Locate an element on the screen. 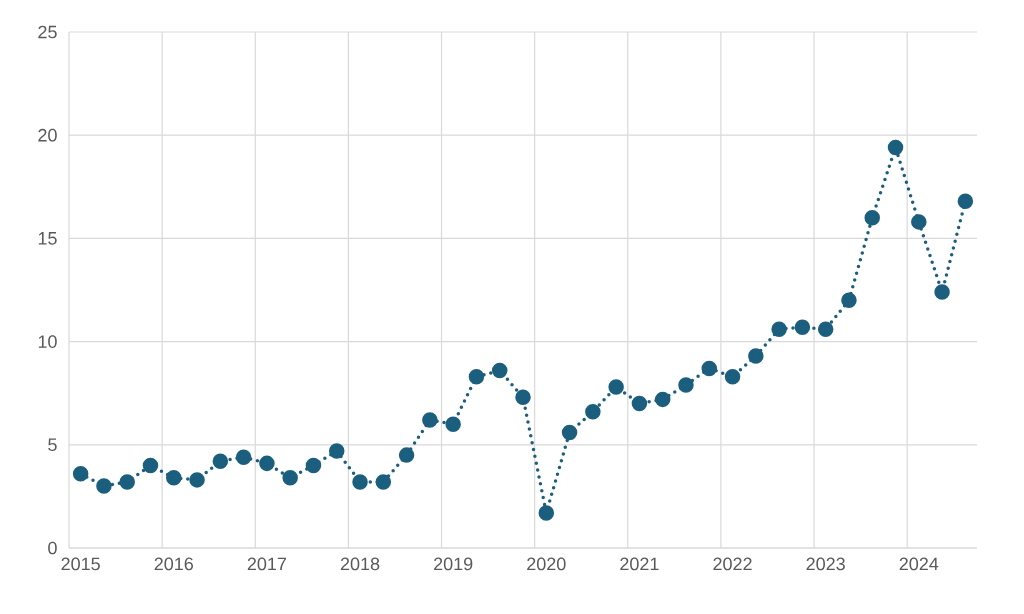 The width and height of the screenshot is (1024, 614). x-tick-label: 2016 is located at coordinates (173, 564).